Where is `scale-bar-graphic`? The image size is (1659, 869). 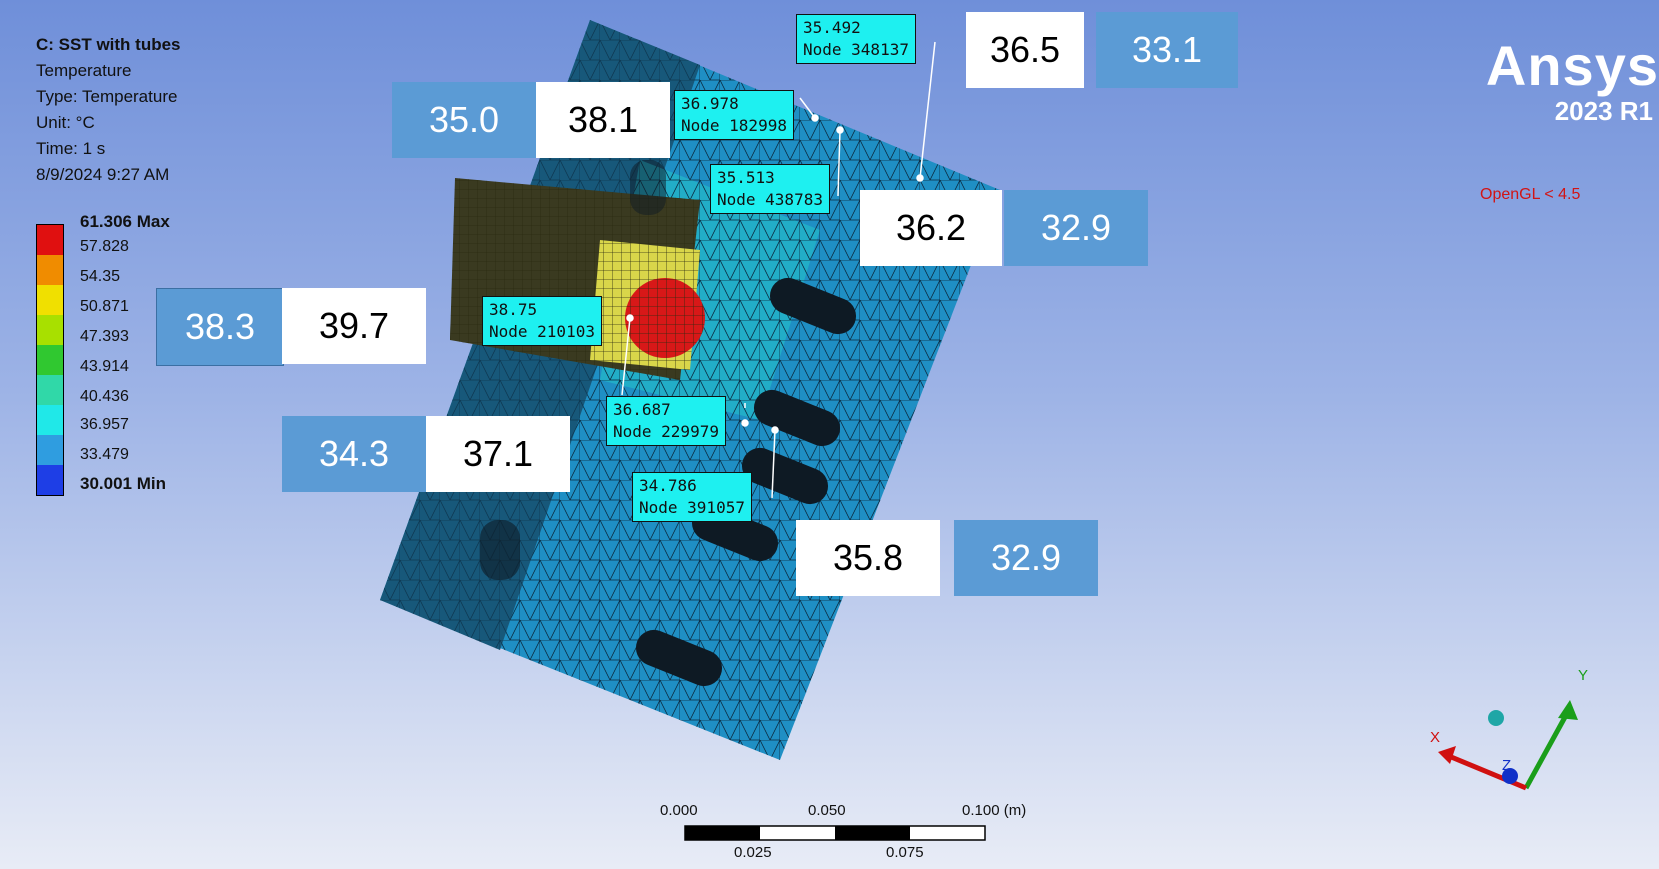
scale-bar-graphic is located at coordinates (835, 833).